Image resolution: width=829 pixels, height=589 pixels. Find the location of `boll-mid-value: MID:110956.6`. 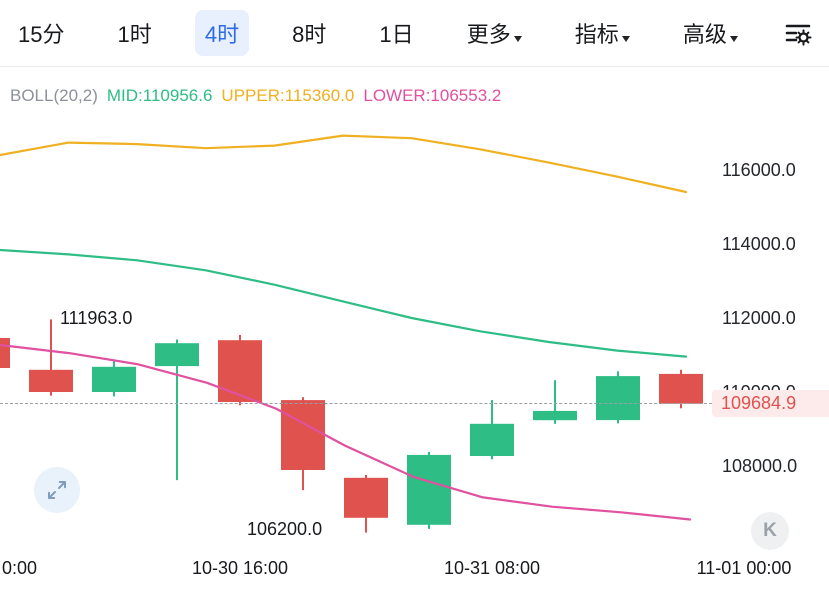

boll-mid-value: MID:110956.6 is located at coordinates (159, 95).